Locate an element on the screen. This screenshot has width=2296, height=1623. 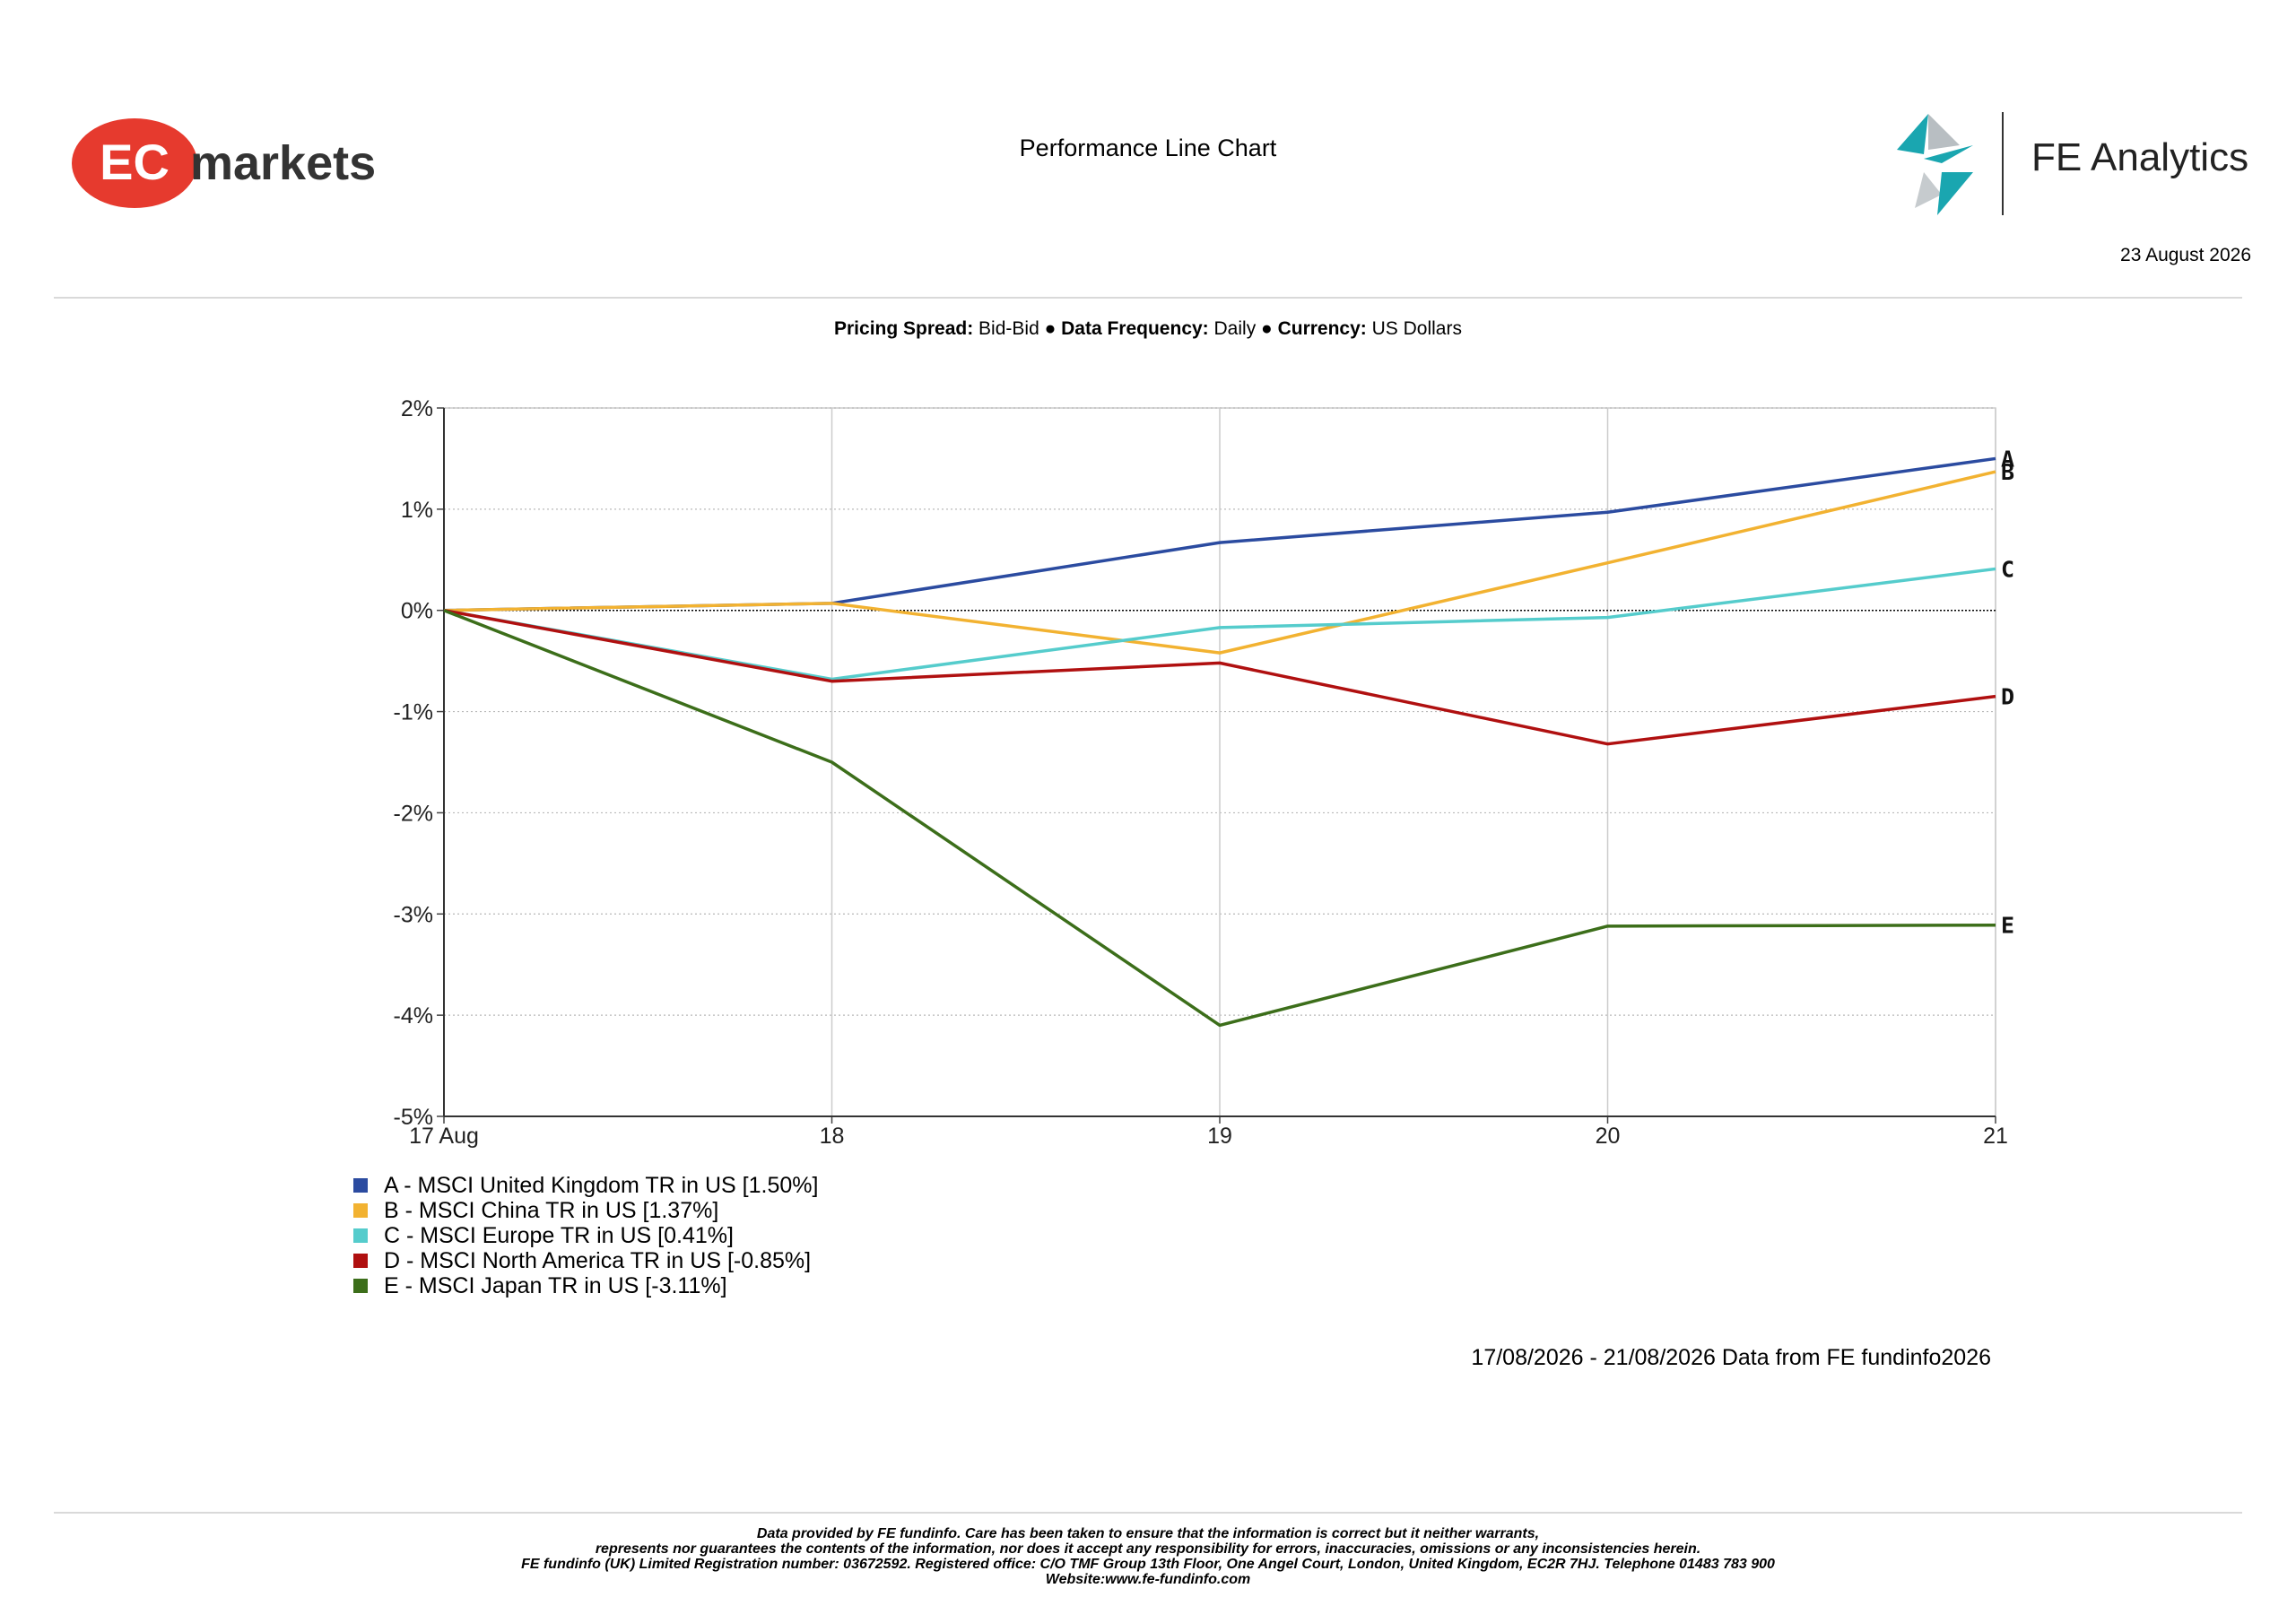
report-title: Performance Line Chart is located at coordinates (1148, 148).